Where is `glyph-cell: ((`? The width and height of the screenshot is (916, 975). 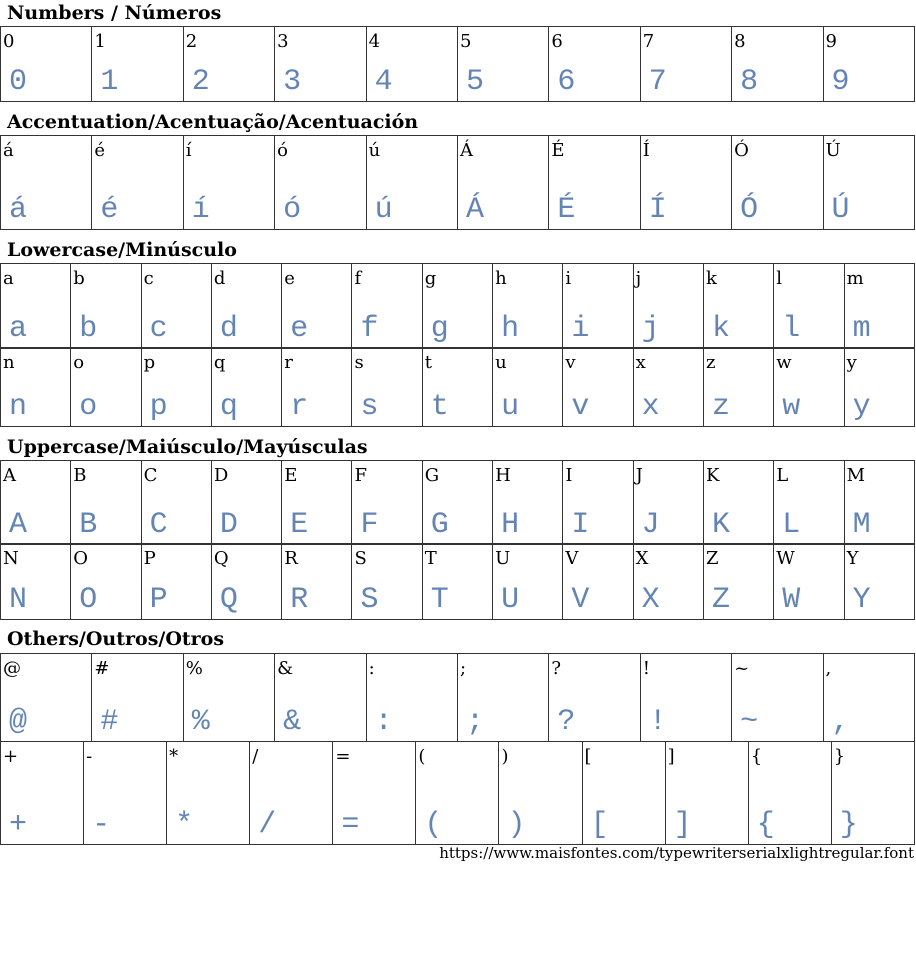 glyph-cell: (( is located at coordinates (457, 793).